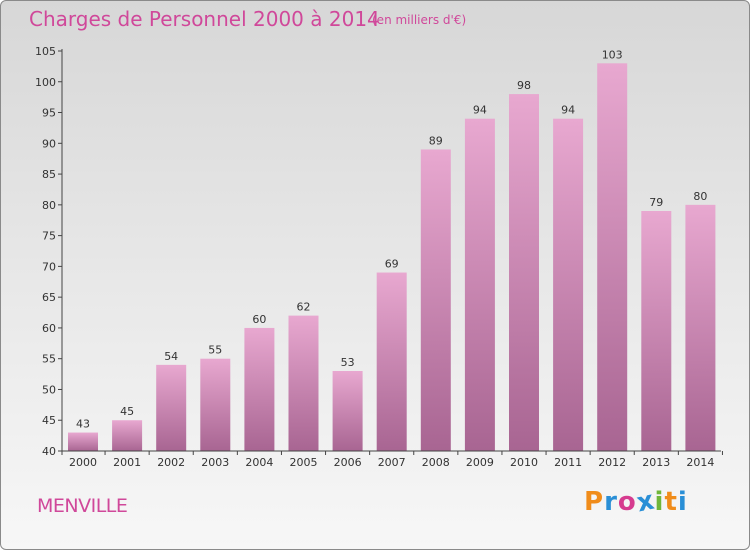 This screenshot has height=550, width=750. What do you see at coordinates (524, 273) in the screenshot?
I see `bar-2010` at bounding box center [524, 273].